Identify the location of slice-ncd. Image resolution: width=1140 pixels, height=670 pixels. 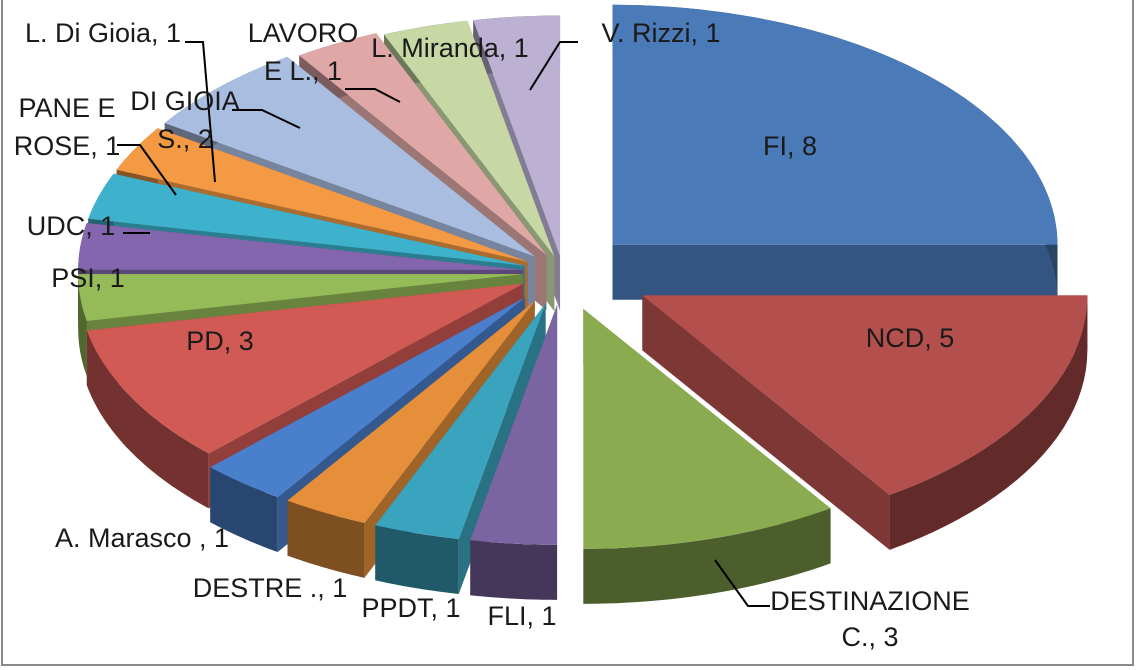
(865, 422).